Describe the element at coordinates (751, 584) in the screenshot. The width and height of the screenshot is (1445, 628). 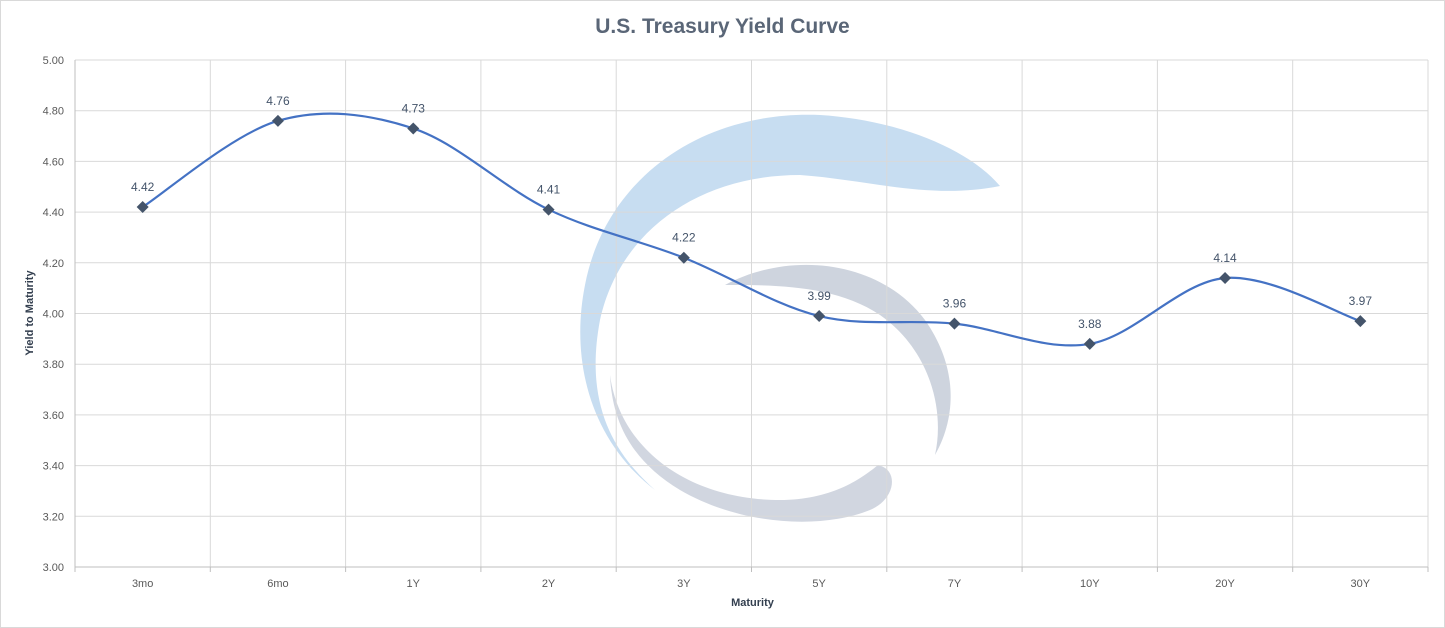
I see `x-tick-labels: 3mo 6mo 1Y 2Y 3Y 5Y 7Y 10Y 20Y 30Y` at that location.